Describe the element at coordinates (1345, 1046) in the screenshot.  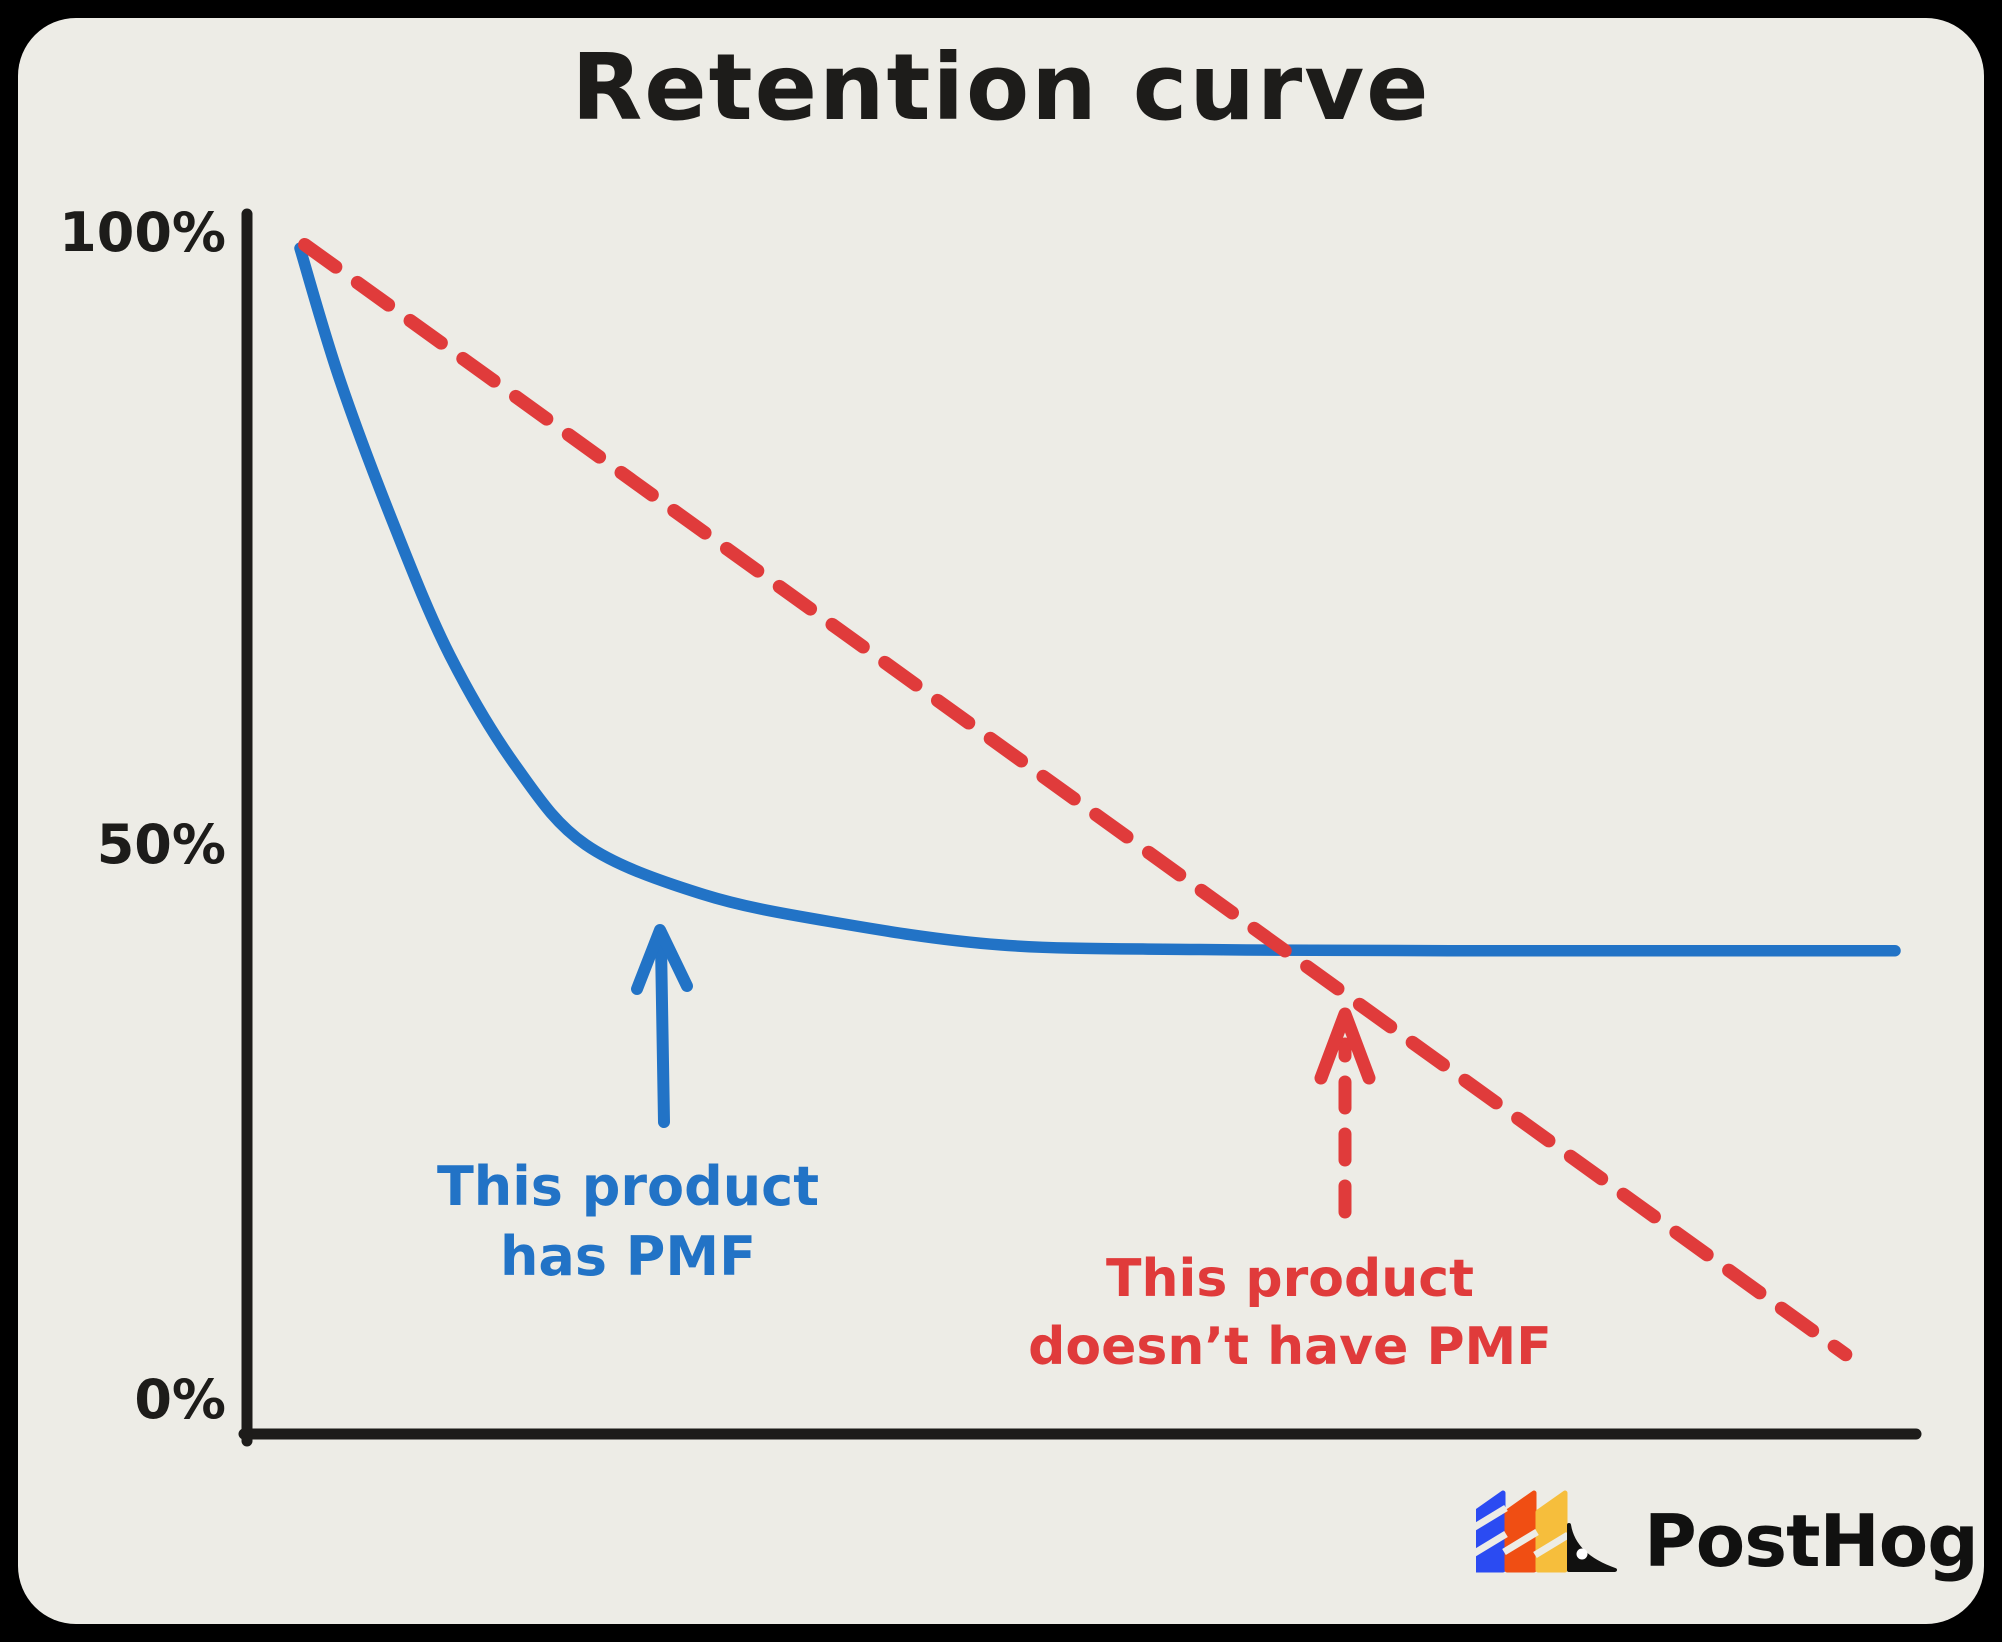
I see `no-pmf-arrow-head` at that location.